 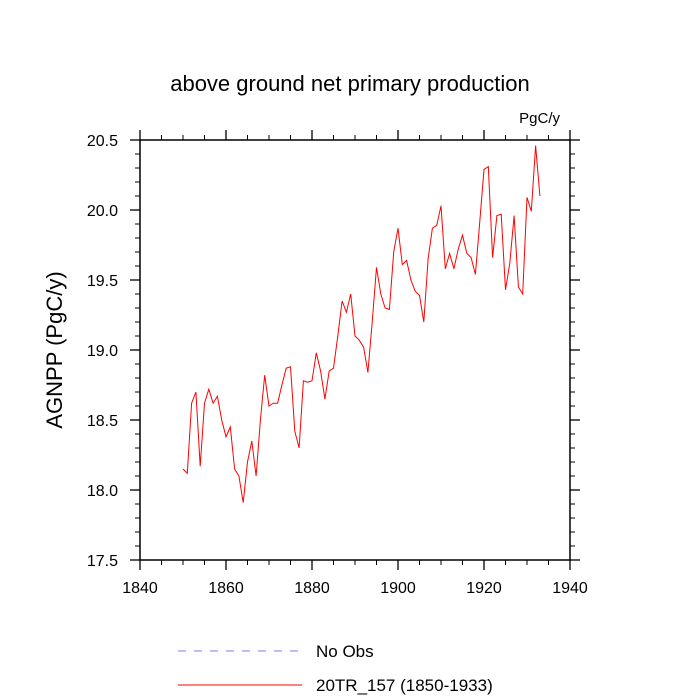 What do you see at coordinates (570, 588) in the screenshot?
I see `x-tick-label: 1940` at bounding box center [570, 588].